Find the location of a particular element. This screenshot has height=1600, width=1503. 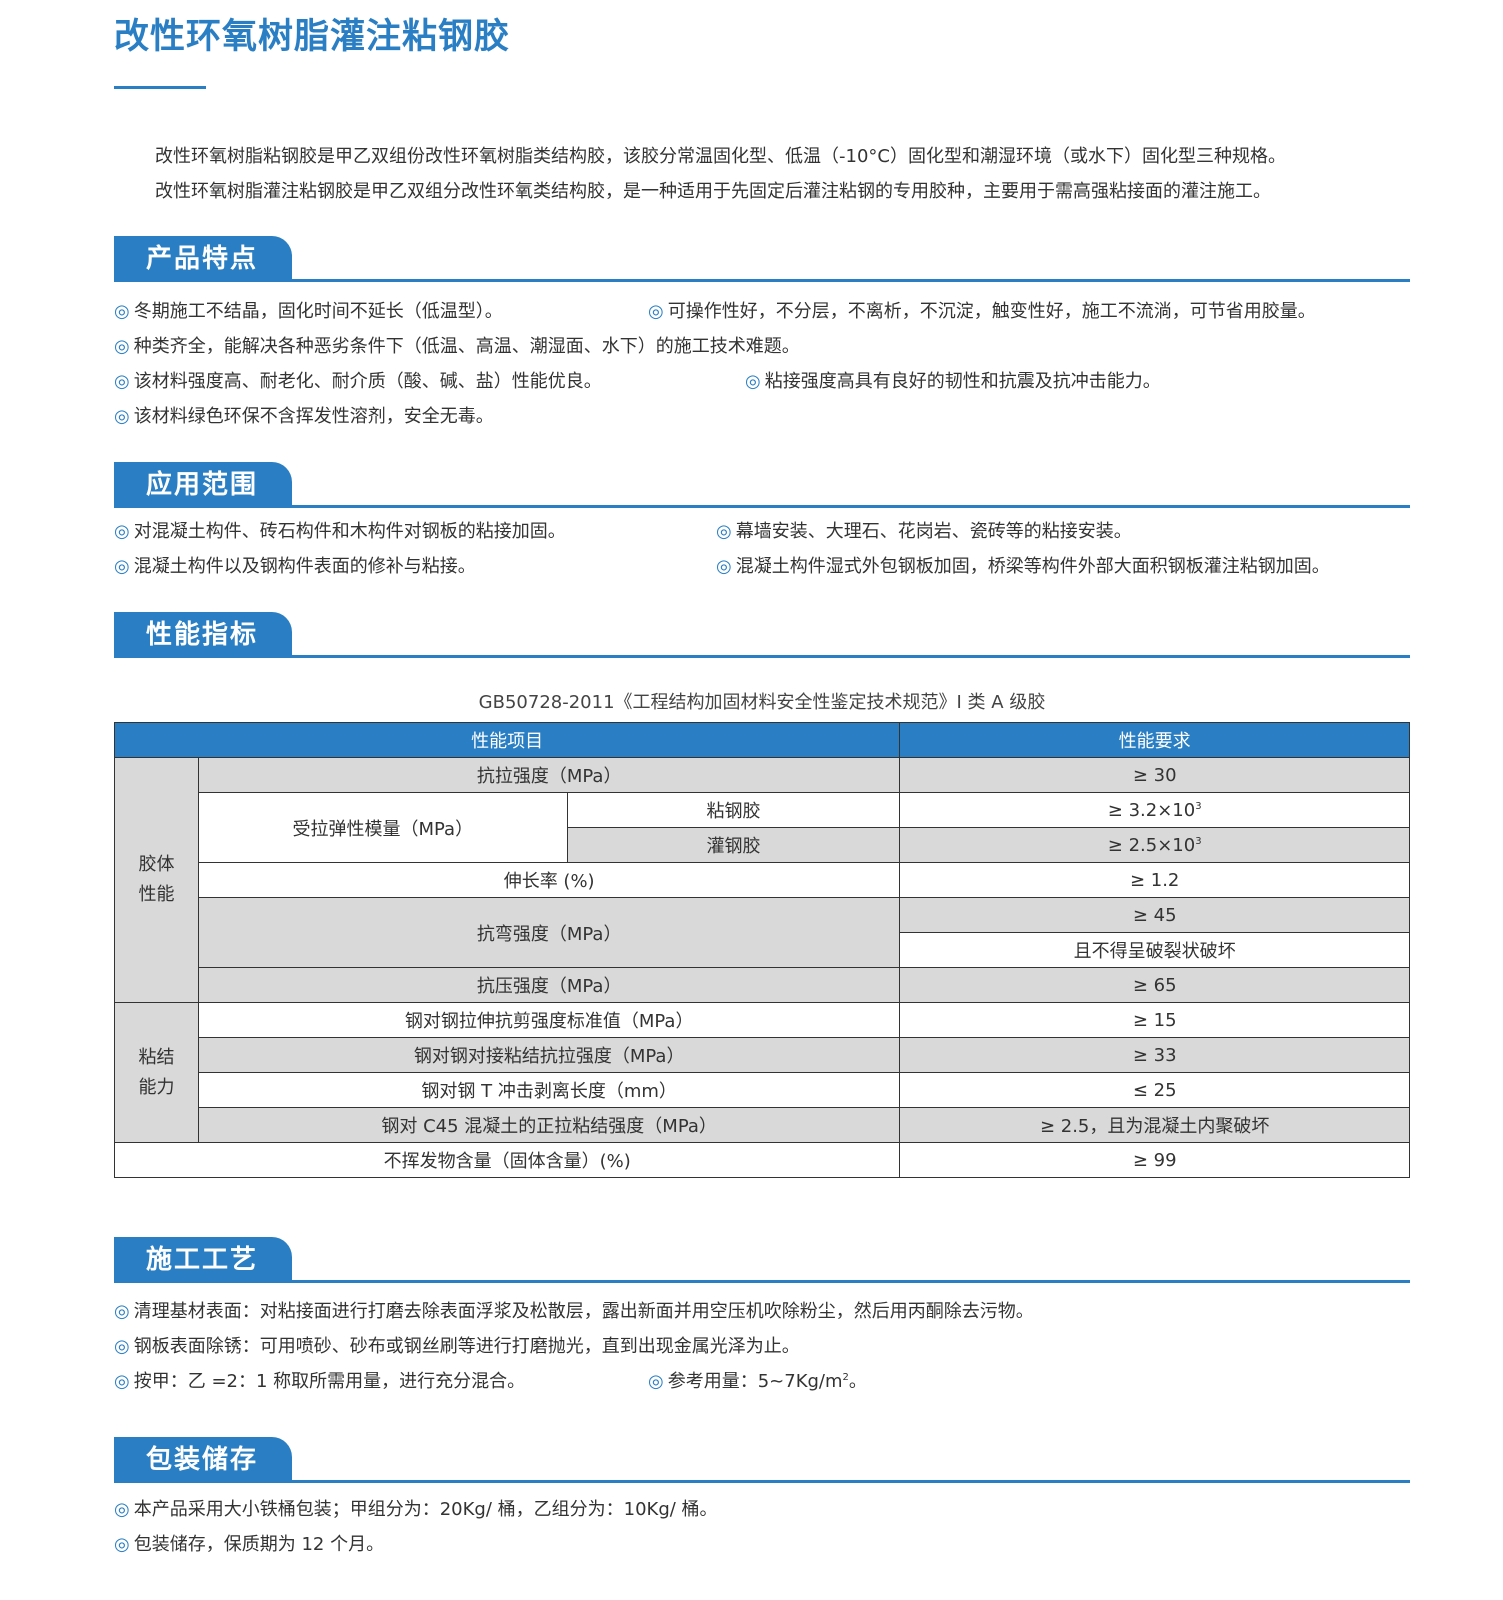

table-row: 钢对 C45 混凝土的正拉粘结强度（MPa） ≥ 2.5，且为混凝土内聚破坏 is located at coordinates (762, 1125).